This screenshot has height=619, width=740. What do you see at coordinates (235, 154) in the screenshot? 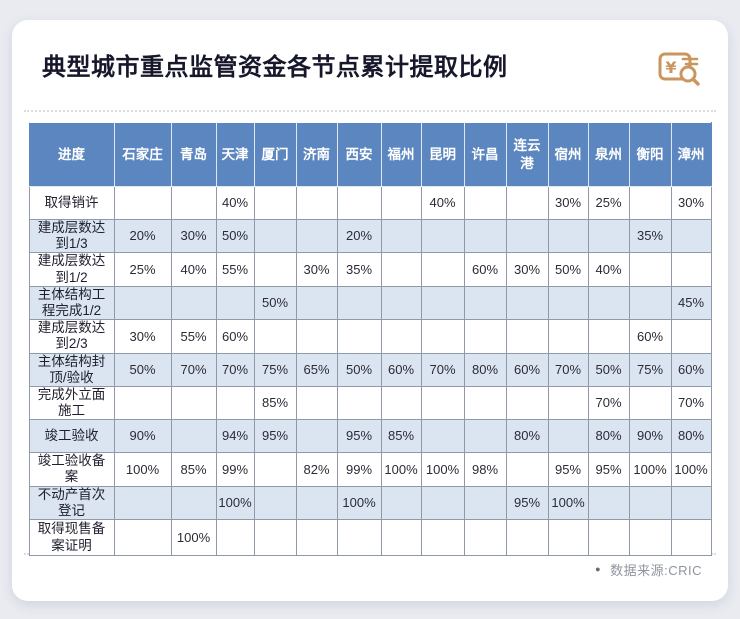
I see `col-header-city: 天津` at bounding box center [235, 154].